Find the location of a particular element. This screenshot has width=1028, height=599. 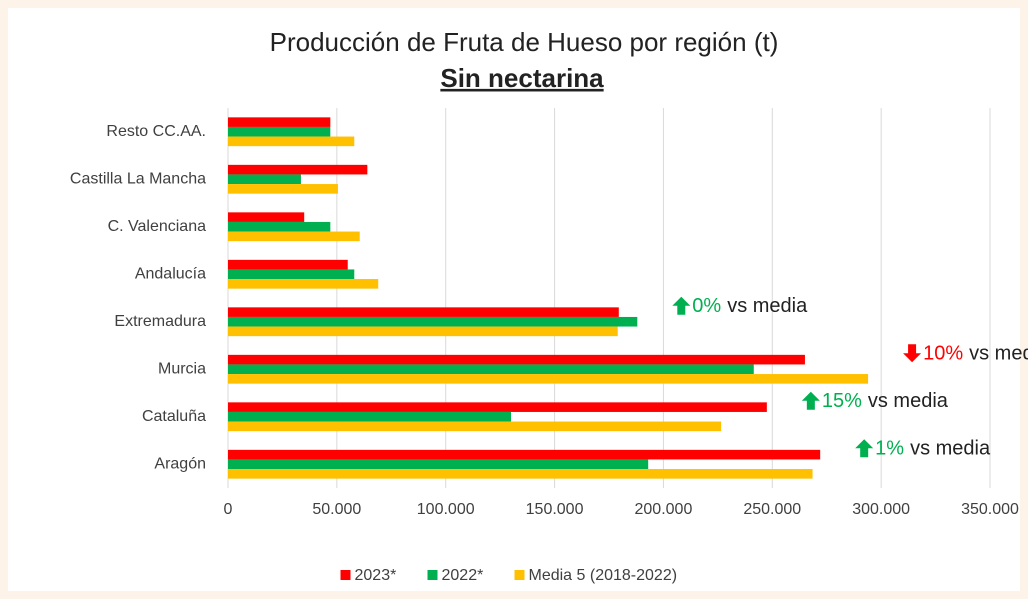

y-tick-label: Extremadura is located at coordinates (160, 321).